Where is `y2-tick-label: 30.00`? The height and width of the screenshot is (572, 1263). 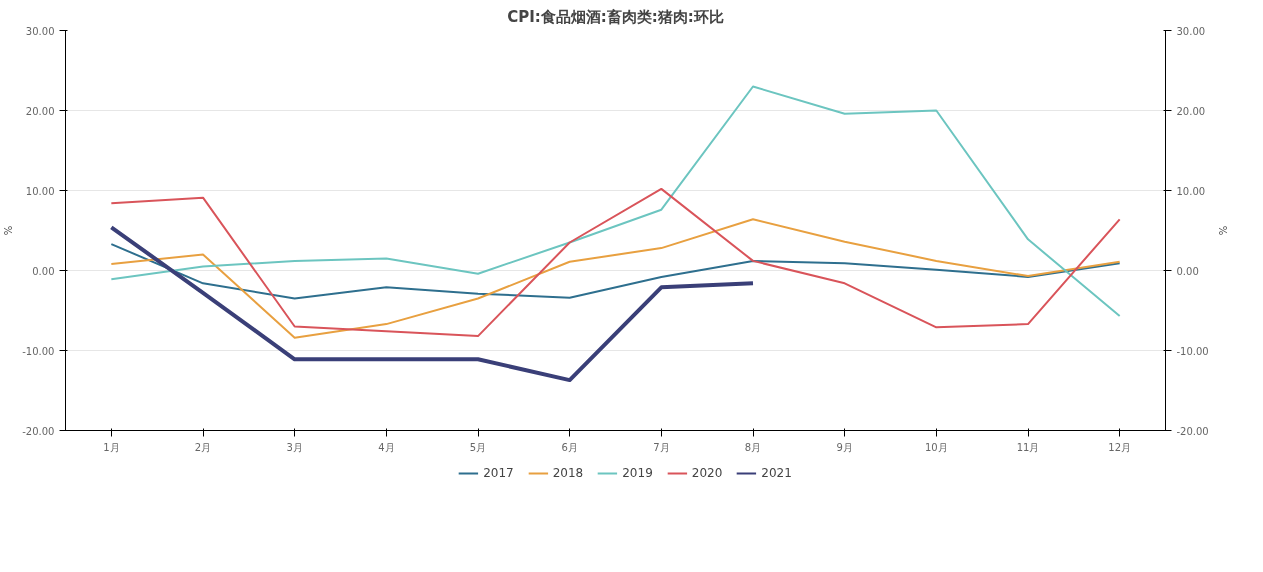
y2-tick-label: 30.00 is located at coordinates (1191, 31).